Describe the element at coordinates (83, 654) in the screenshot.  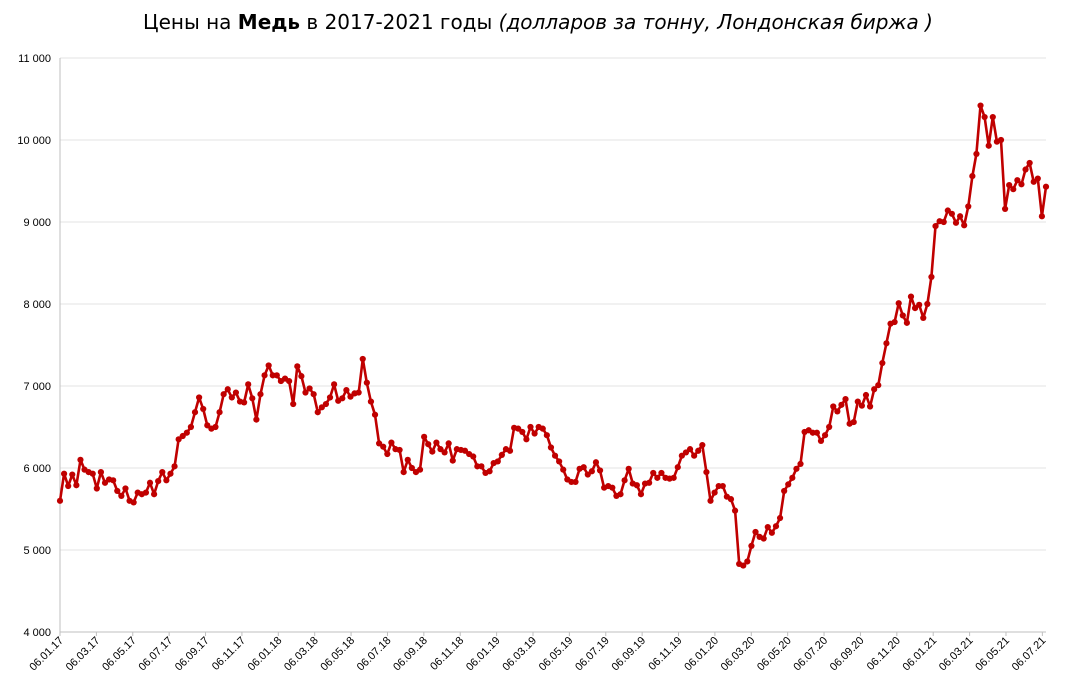
I see `x-tick-label: 06.03.17` at that location.